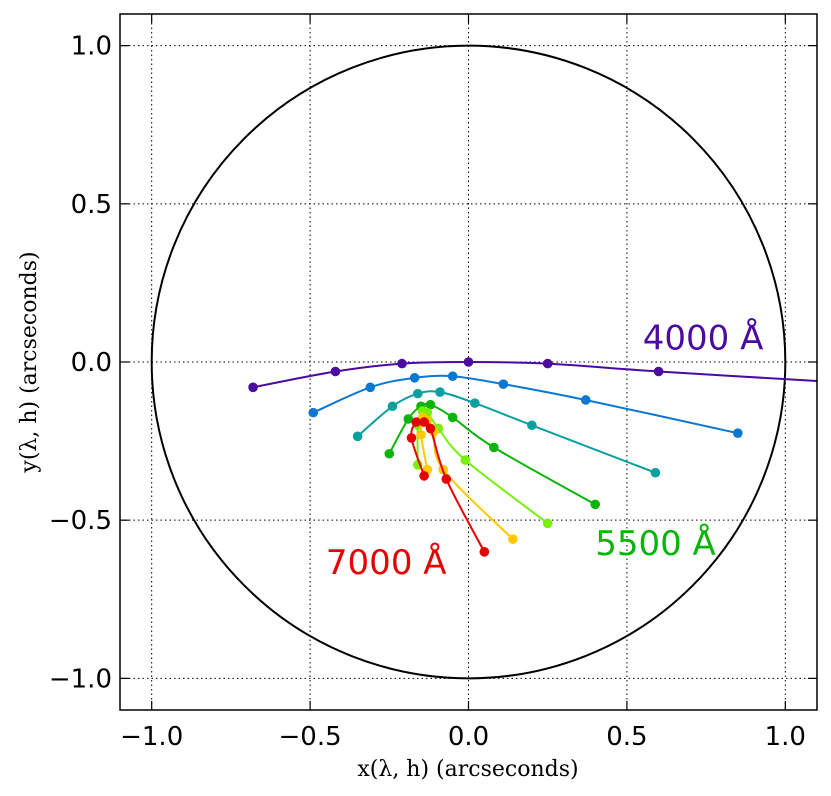 The image size is (831, 796). I want to click on x-tick-label: 0.5, so click(626, 737).